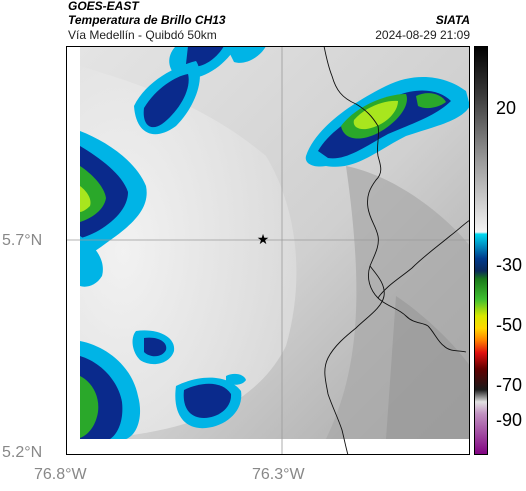 The width and height of the screenshot is (526, 491). What do you see at coordinates (506, 108) in the screenshot?
I see `colorbar-tick-20: 20` at bounding box center [506, 108].